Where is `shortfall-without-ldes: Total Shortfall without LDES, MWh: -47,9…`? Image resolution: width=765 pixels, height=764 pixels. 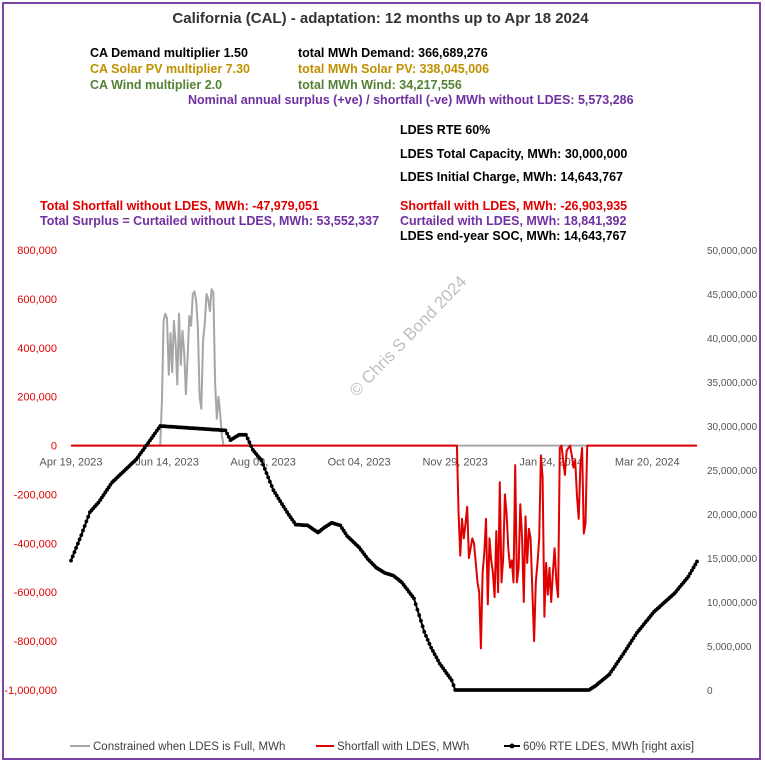 shortfall-without-ldes: Total Shortfall without LDES, MWh: -47,9… is located at coordinates (179, 206).